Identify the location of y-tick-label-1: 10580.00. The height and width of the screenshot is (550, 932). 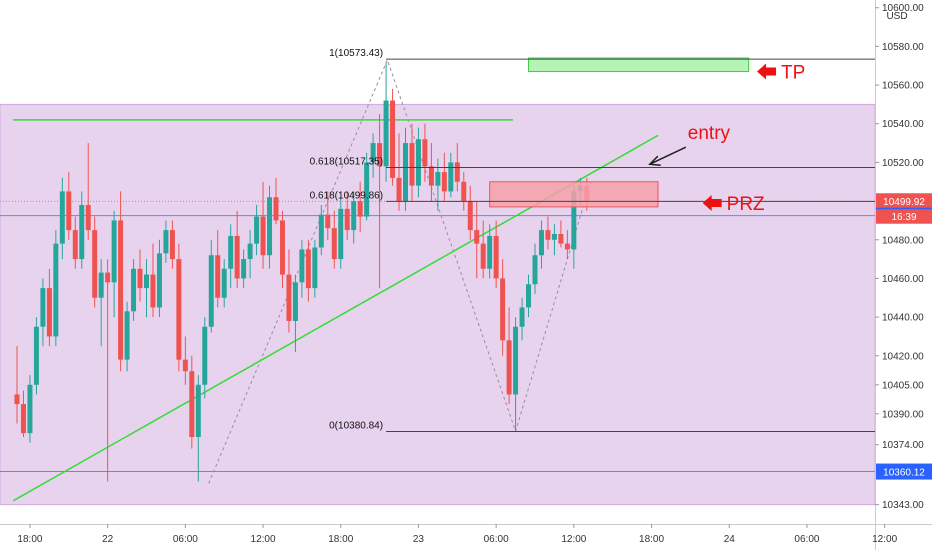
(903, 47).